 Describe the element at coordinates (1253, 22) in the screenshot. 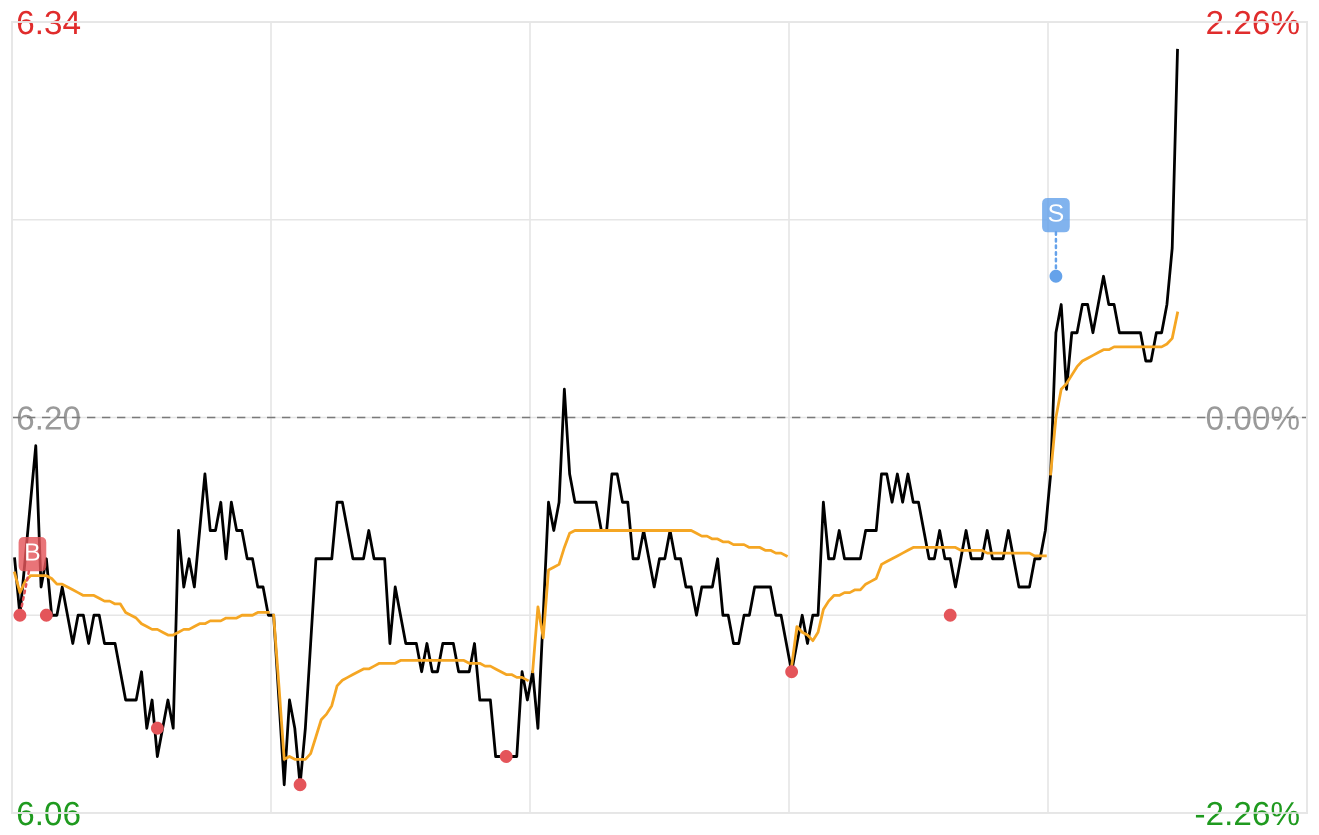

I see `y2-tick-label: 2.26%` at that location.